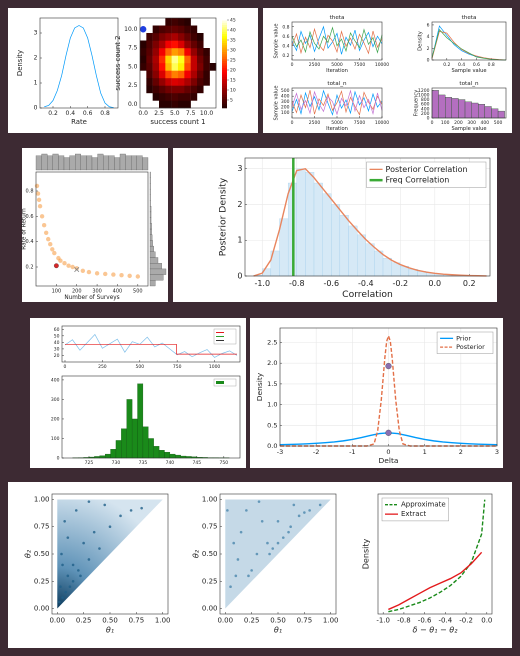  What do you see at coordinates (476, 65) in the screenshot?
I see `x-tick-label: 0.6` at bounding box center [476, 65].